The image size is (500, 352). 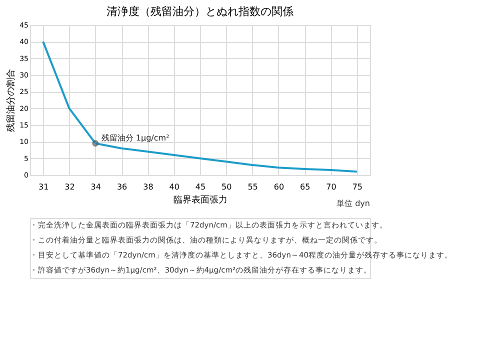 What do you see at coordinates (69, 187) in the screenshot?
I see `x-tick-label: 32` at bounding box center [69, 187].